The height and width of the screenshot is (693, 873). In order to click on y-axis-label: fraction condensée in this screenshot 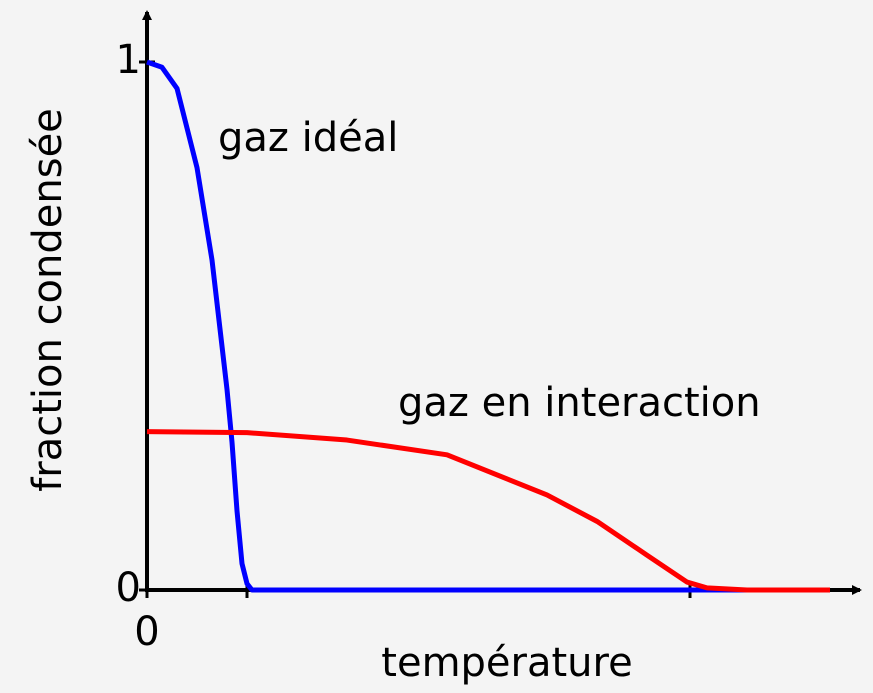, I will do `click(48, 300)`.